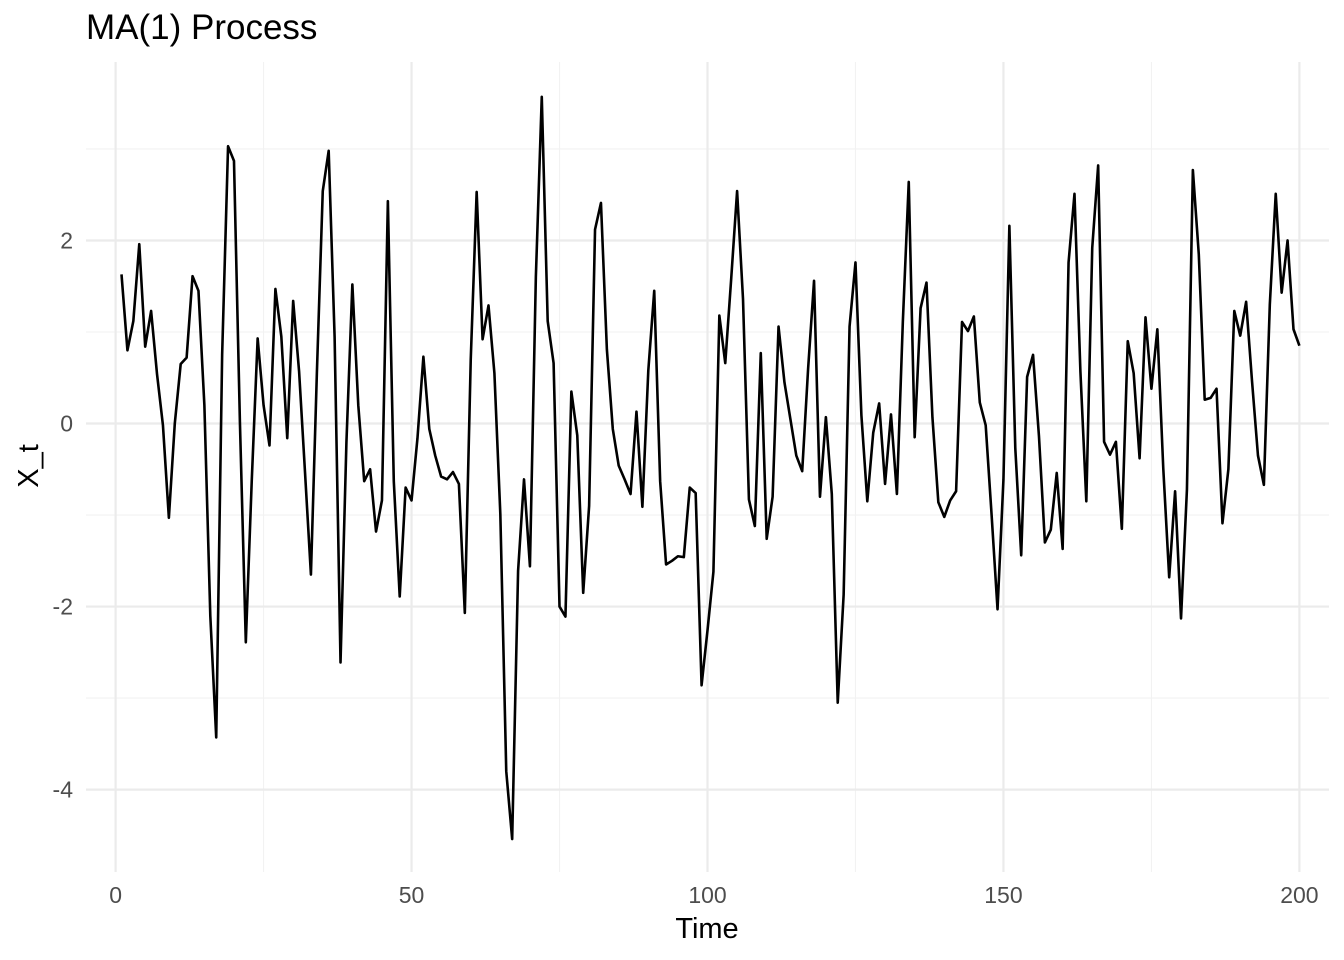 This screenshot has height=960, width=1344. Describe the element at coordinates (29, 466) in the screenshot. I see `y-axis-title: X_t` at that location.